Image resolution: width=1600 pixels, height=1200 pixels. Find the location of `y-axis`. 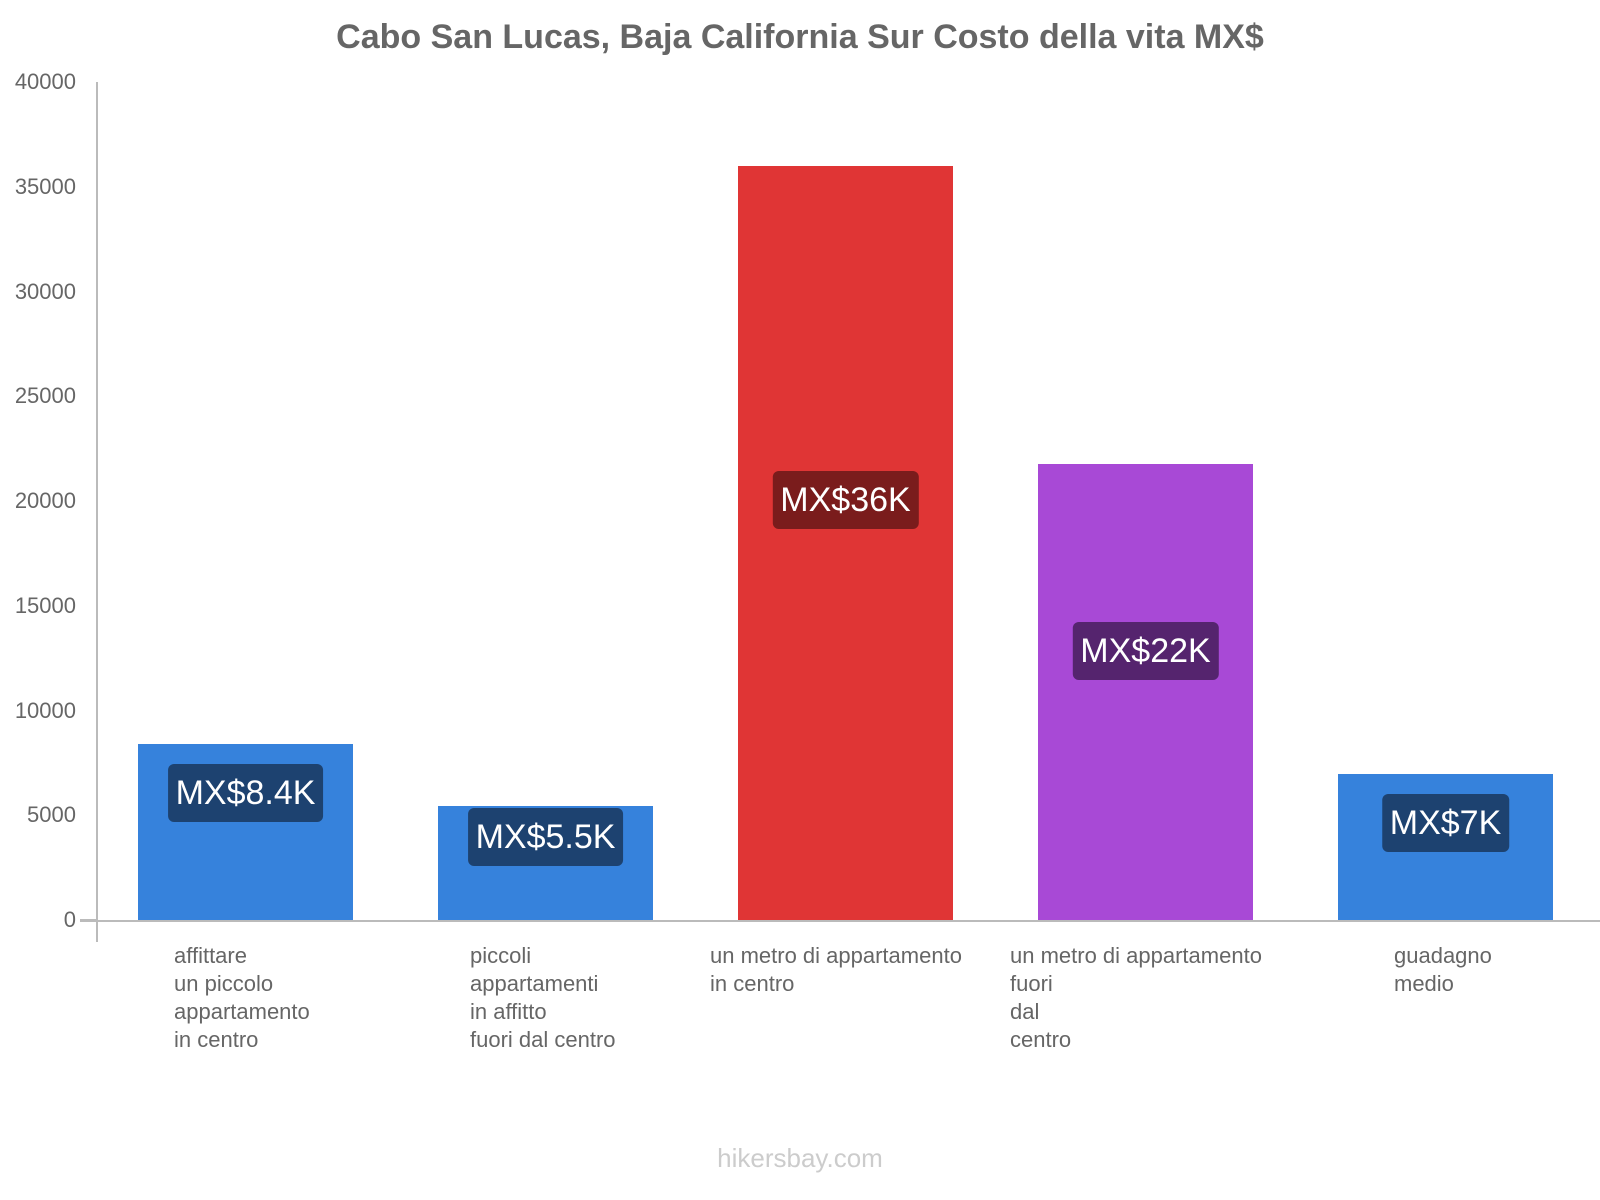

y-axis is located at coordinates (97, 512).